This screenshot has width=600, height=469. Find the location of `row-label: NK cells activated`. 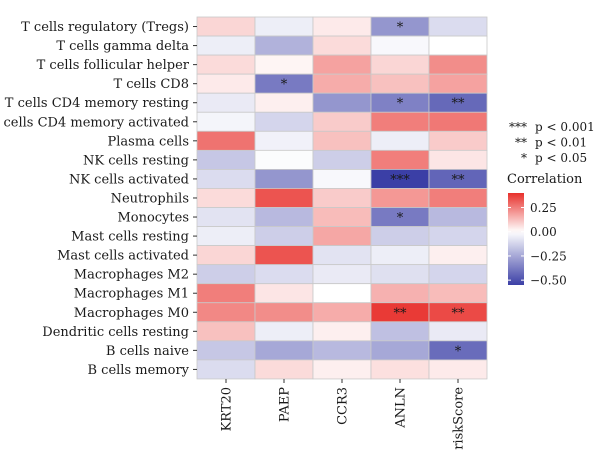

row-label: NK cells activated is located at coordinates (129, 179).